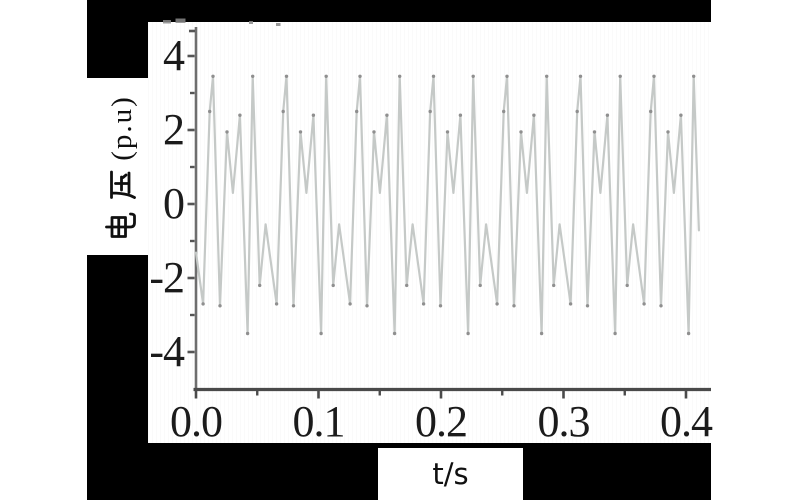 The height and width of the screenshot is (500, 800). Describe the element at coordinates (399, 11) in the screenshot. I see `scan-black-top-band` at that location.